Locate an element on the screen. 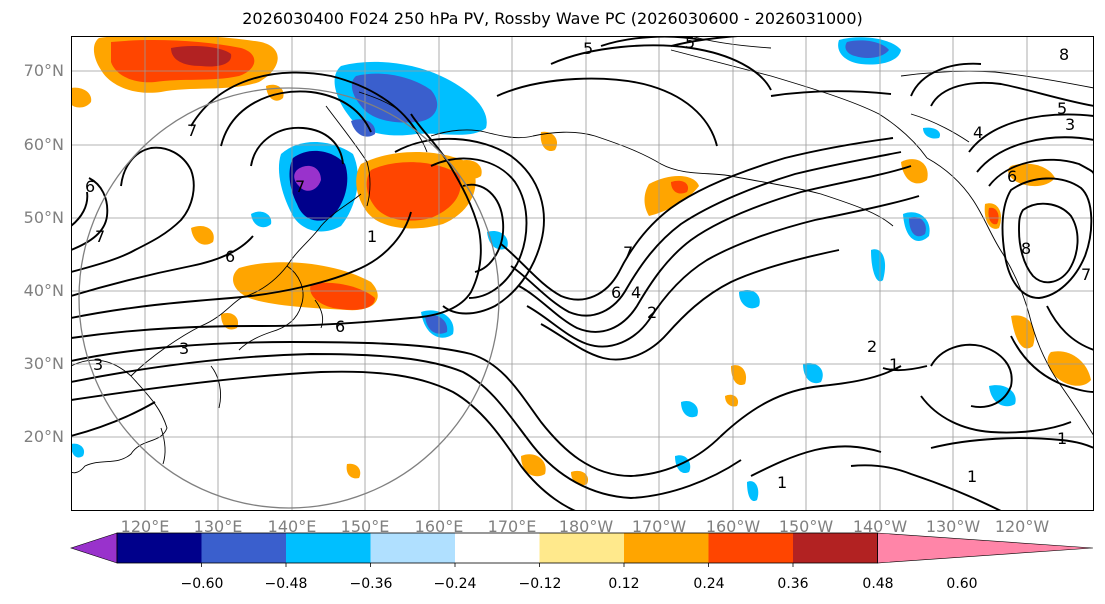 The image size is (1105, 604). lon-label: 160°E is located at coordinates (439, 526).